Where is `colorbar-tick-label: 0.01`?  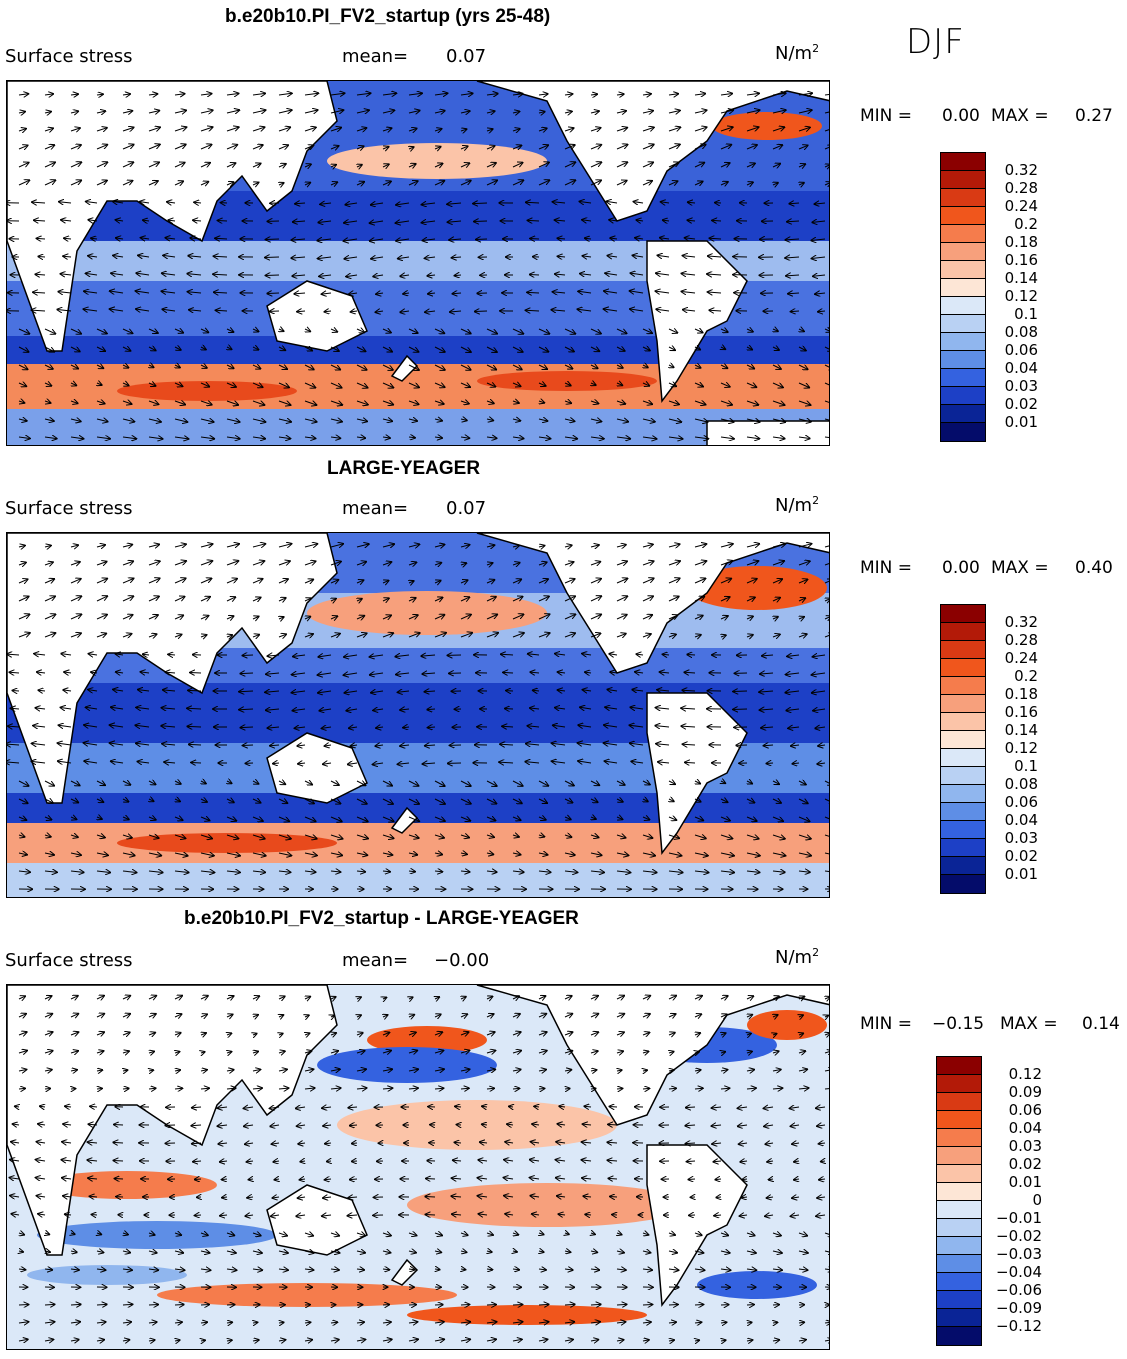 colorbar-tick-label: 0.01 is located at coordinates (1021, 422).